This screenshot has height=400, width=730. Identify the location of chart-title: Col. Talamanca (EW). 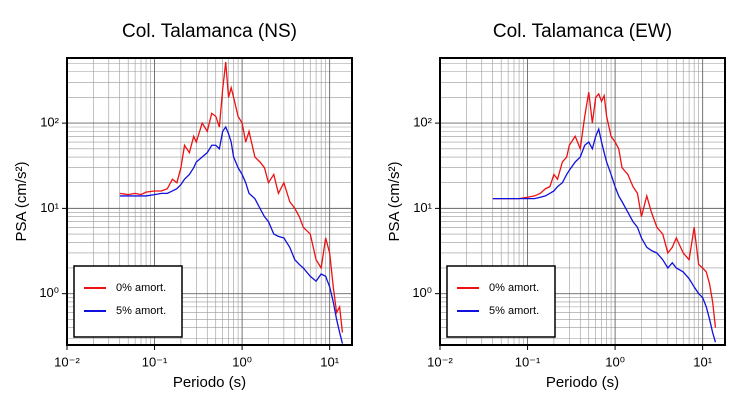
(582, 31).